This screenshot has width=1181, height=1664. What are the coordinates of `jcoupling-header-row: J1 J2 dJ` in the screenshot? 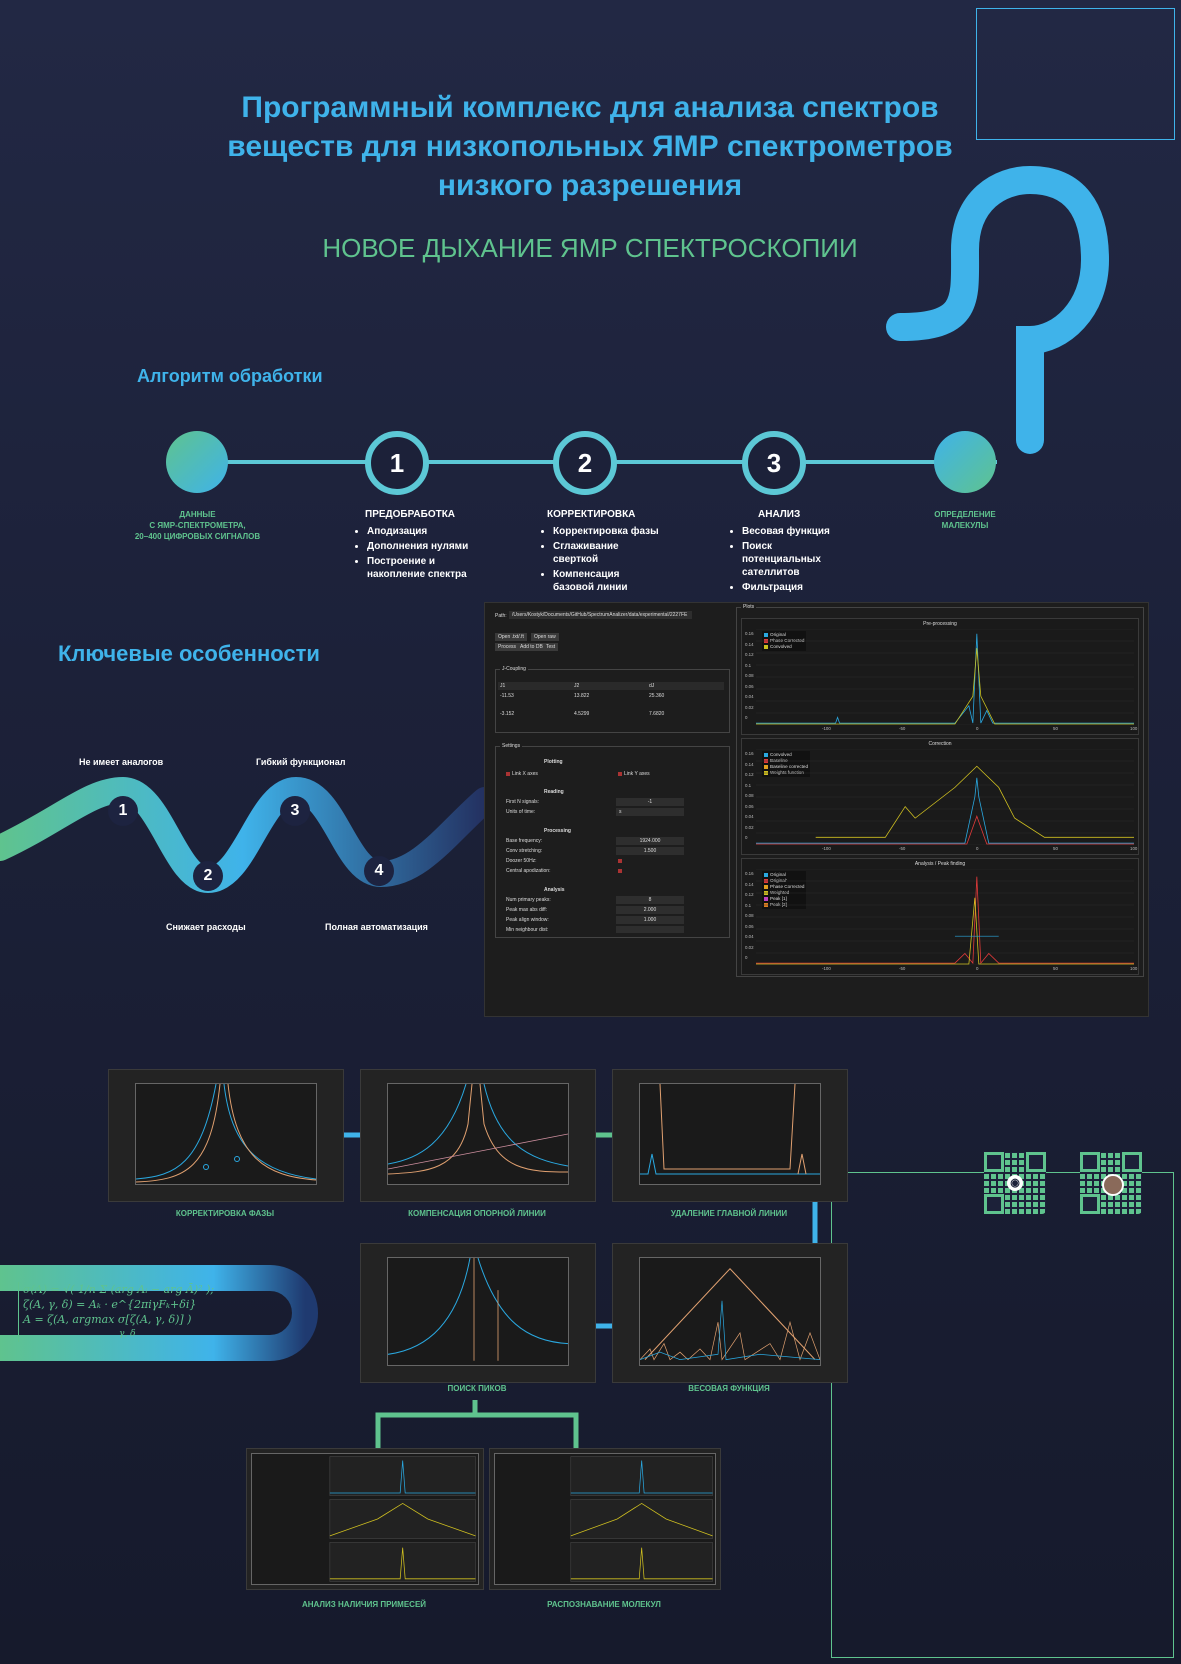 It's located at (611, 686).